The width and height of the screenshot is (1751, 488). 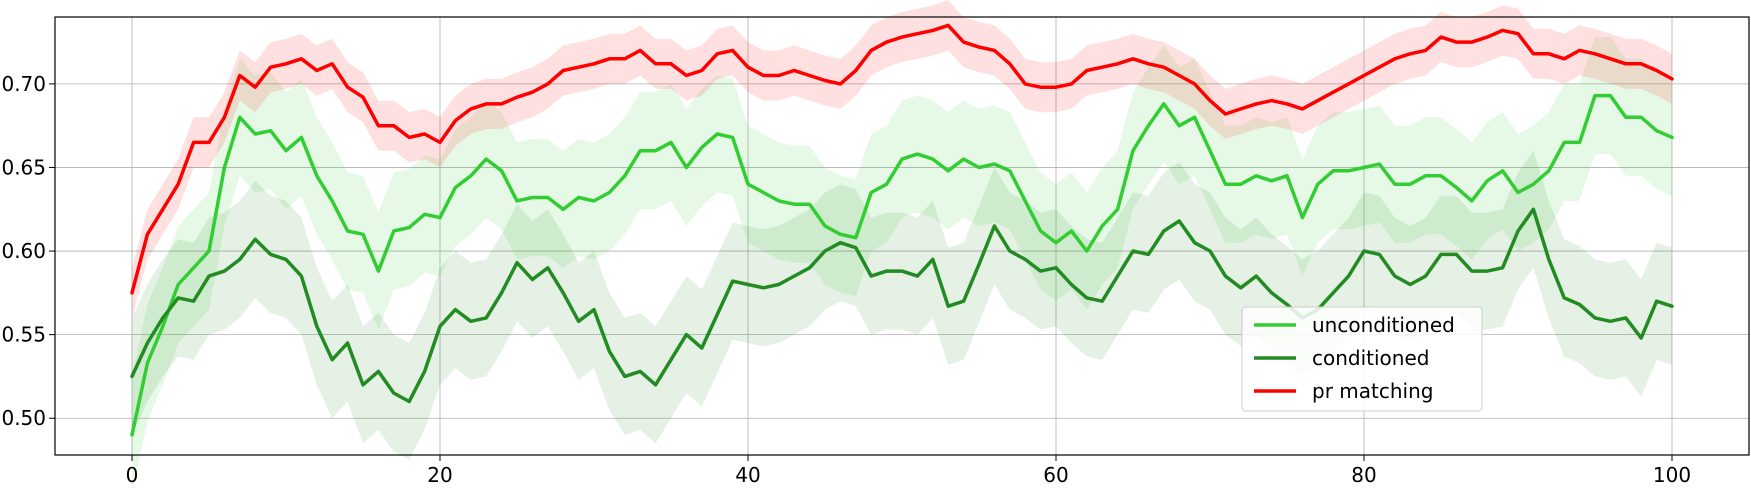 What do you see at coordinates (23, 418) in the screenshot?
I see `y-tick-label: 0.50` at bounding box center [23, 418].